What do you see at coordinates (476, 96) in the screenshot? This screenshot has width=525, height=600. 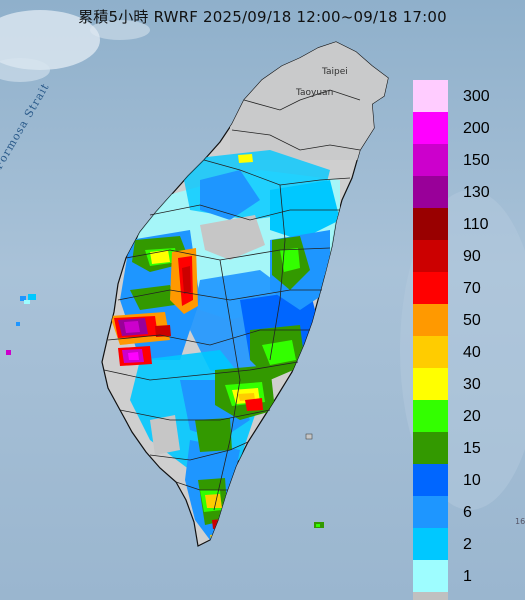 I see `legend-label: 300` at bounding box center [476, 96].